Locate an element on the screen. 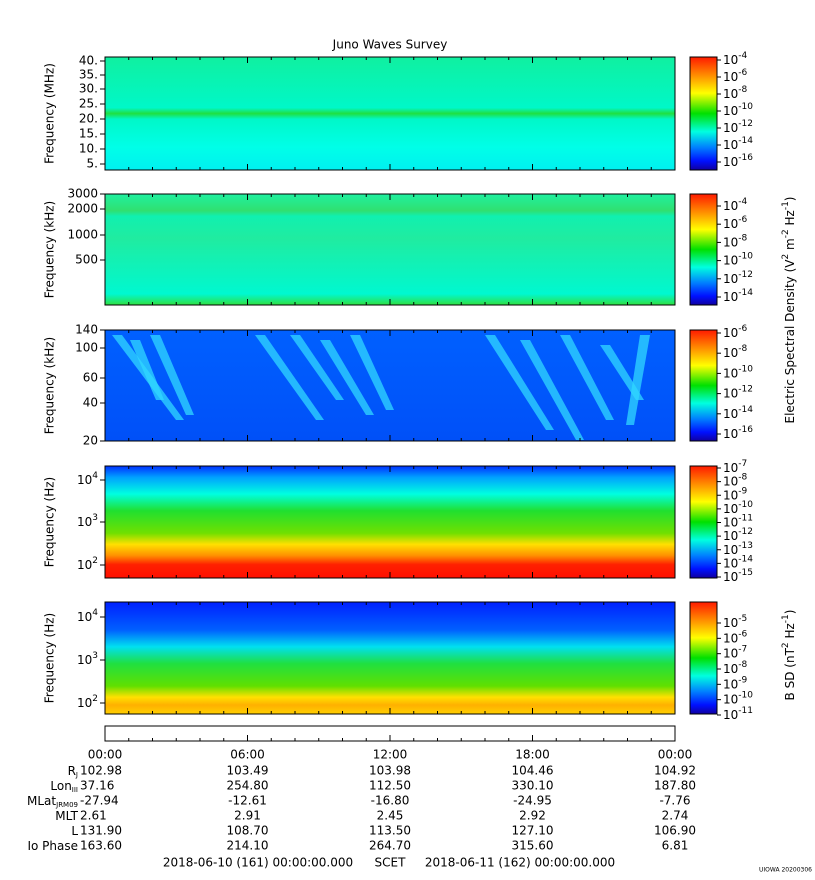  row-sub: III is located at coordinates (75, 790).